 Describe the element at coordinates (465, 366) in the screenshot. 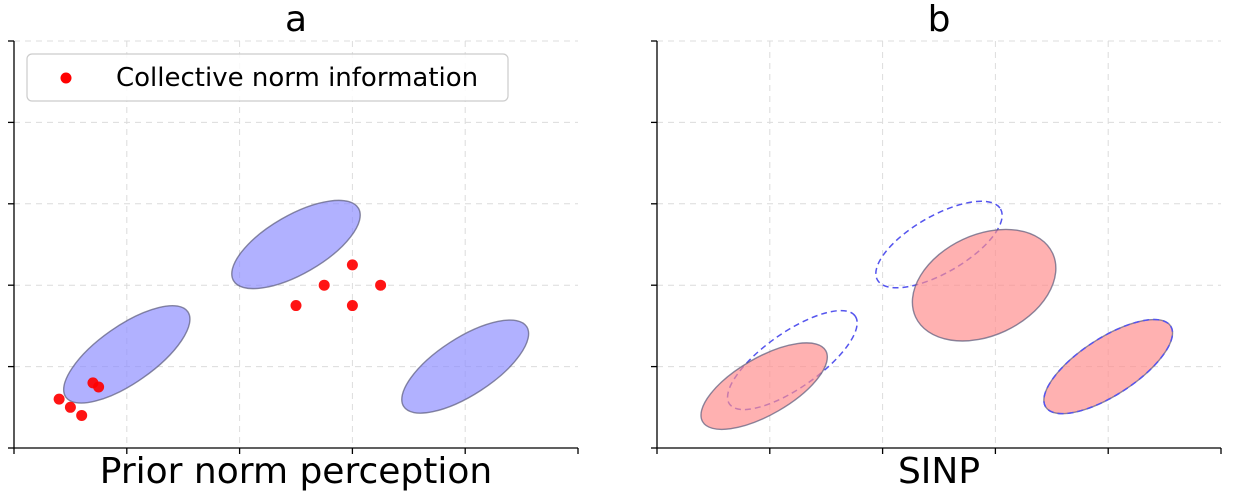

I see `ellipse-prior-high` at that location.